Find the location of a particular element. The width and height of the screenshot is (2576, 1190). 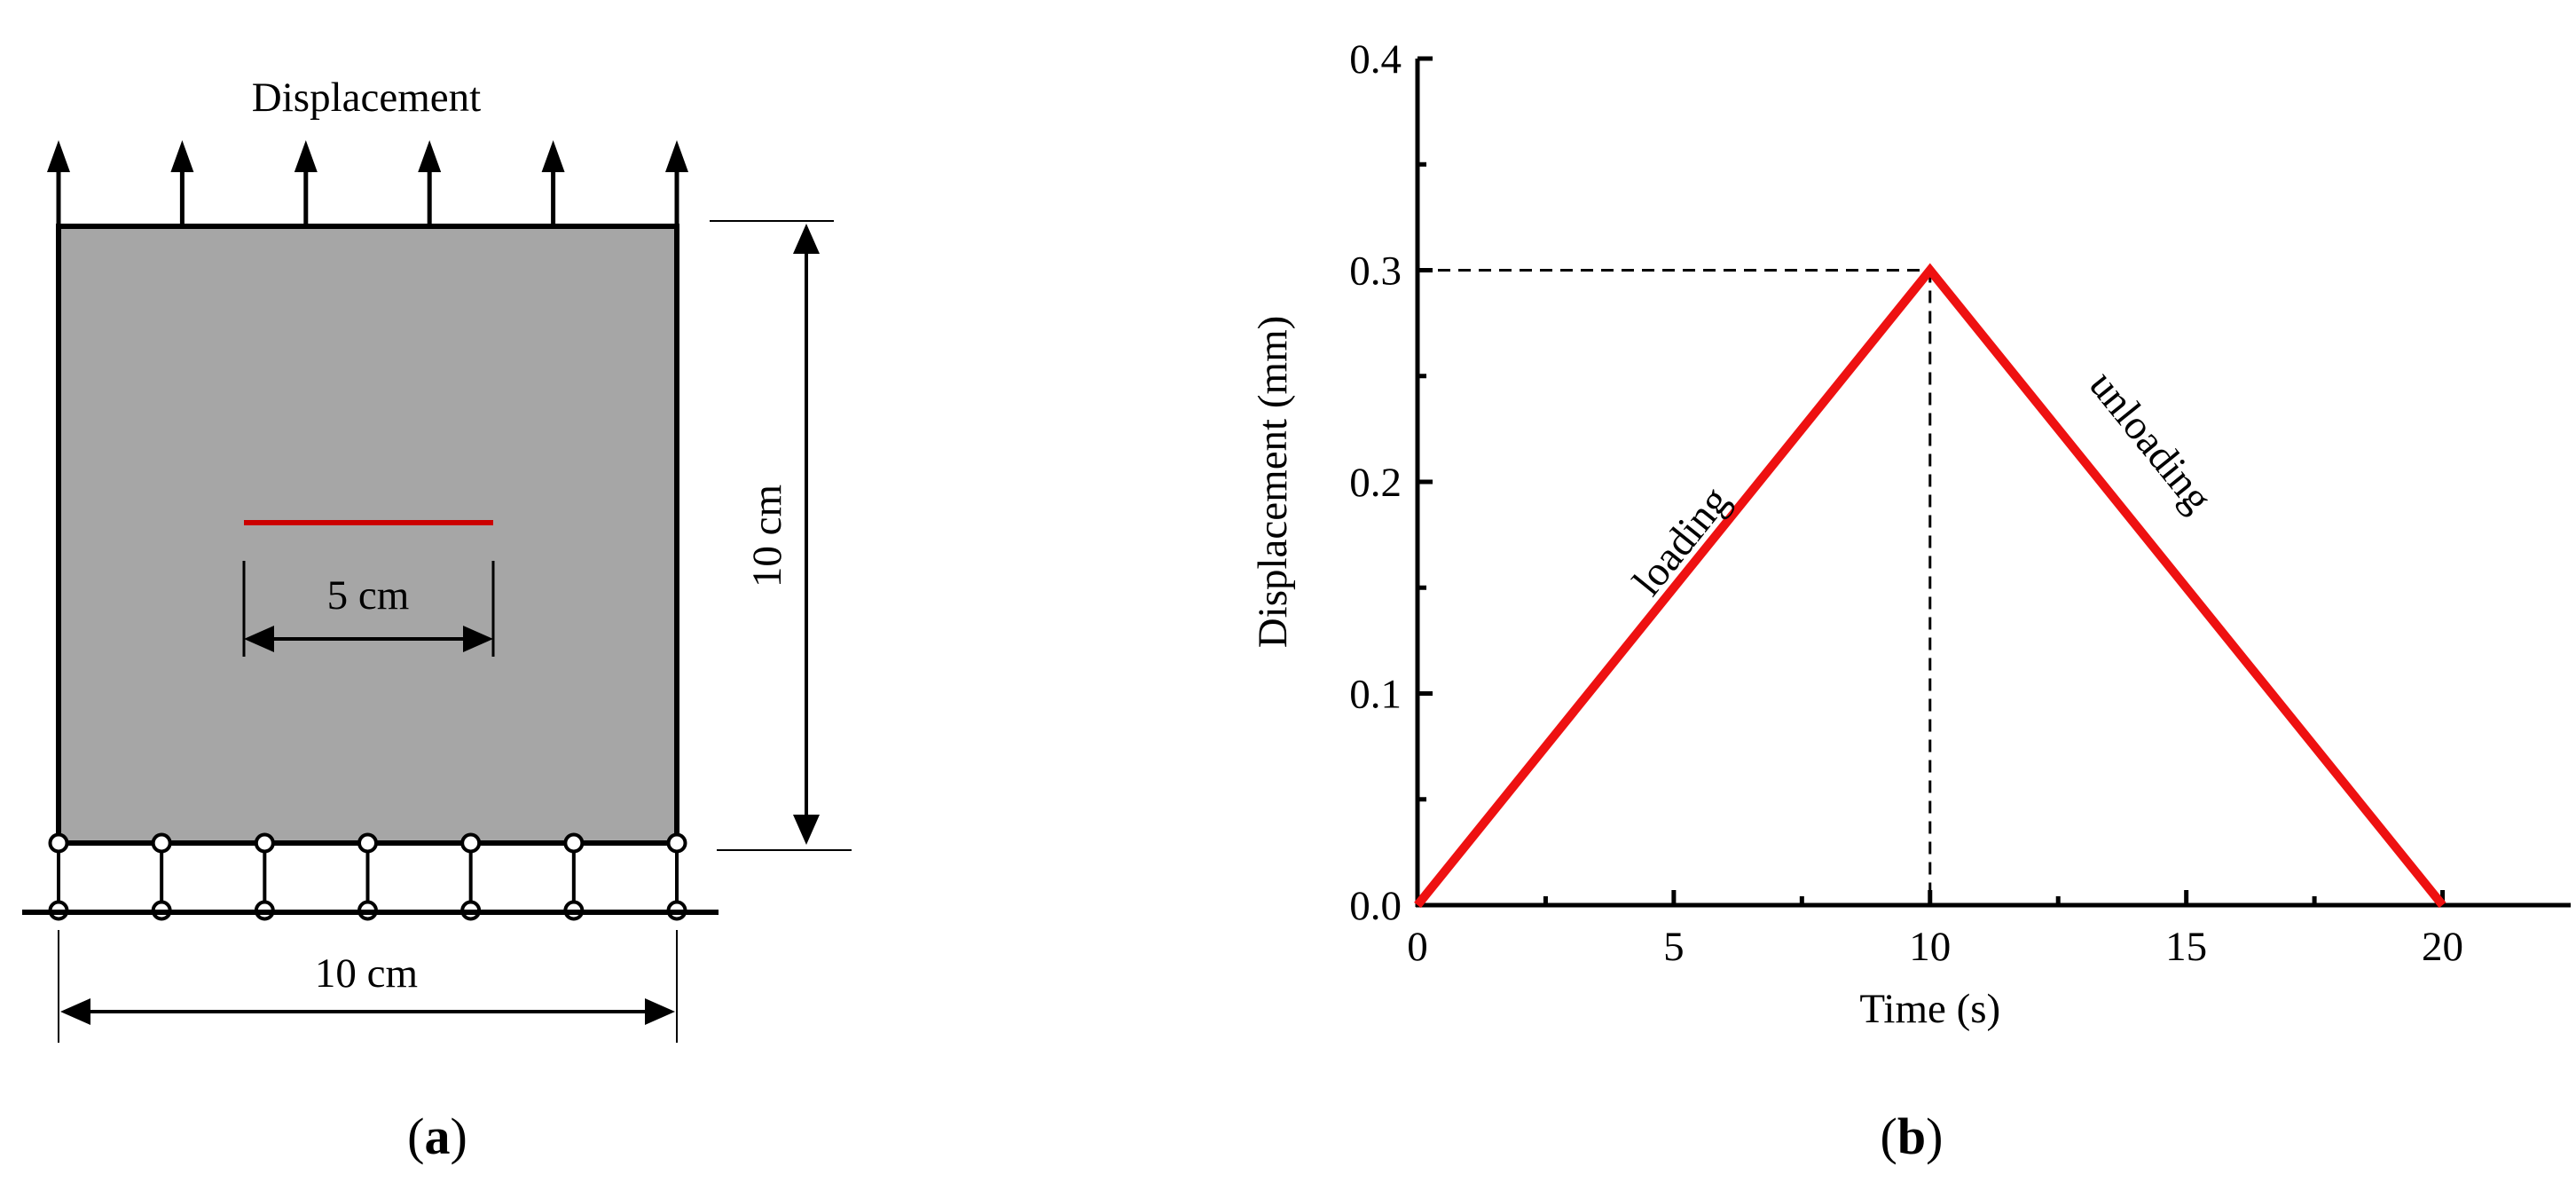

height-label: 10 cm is located at coordinates (767, 536).